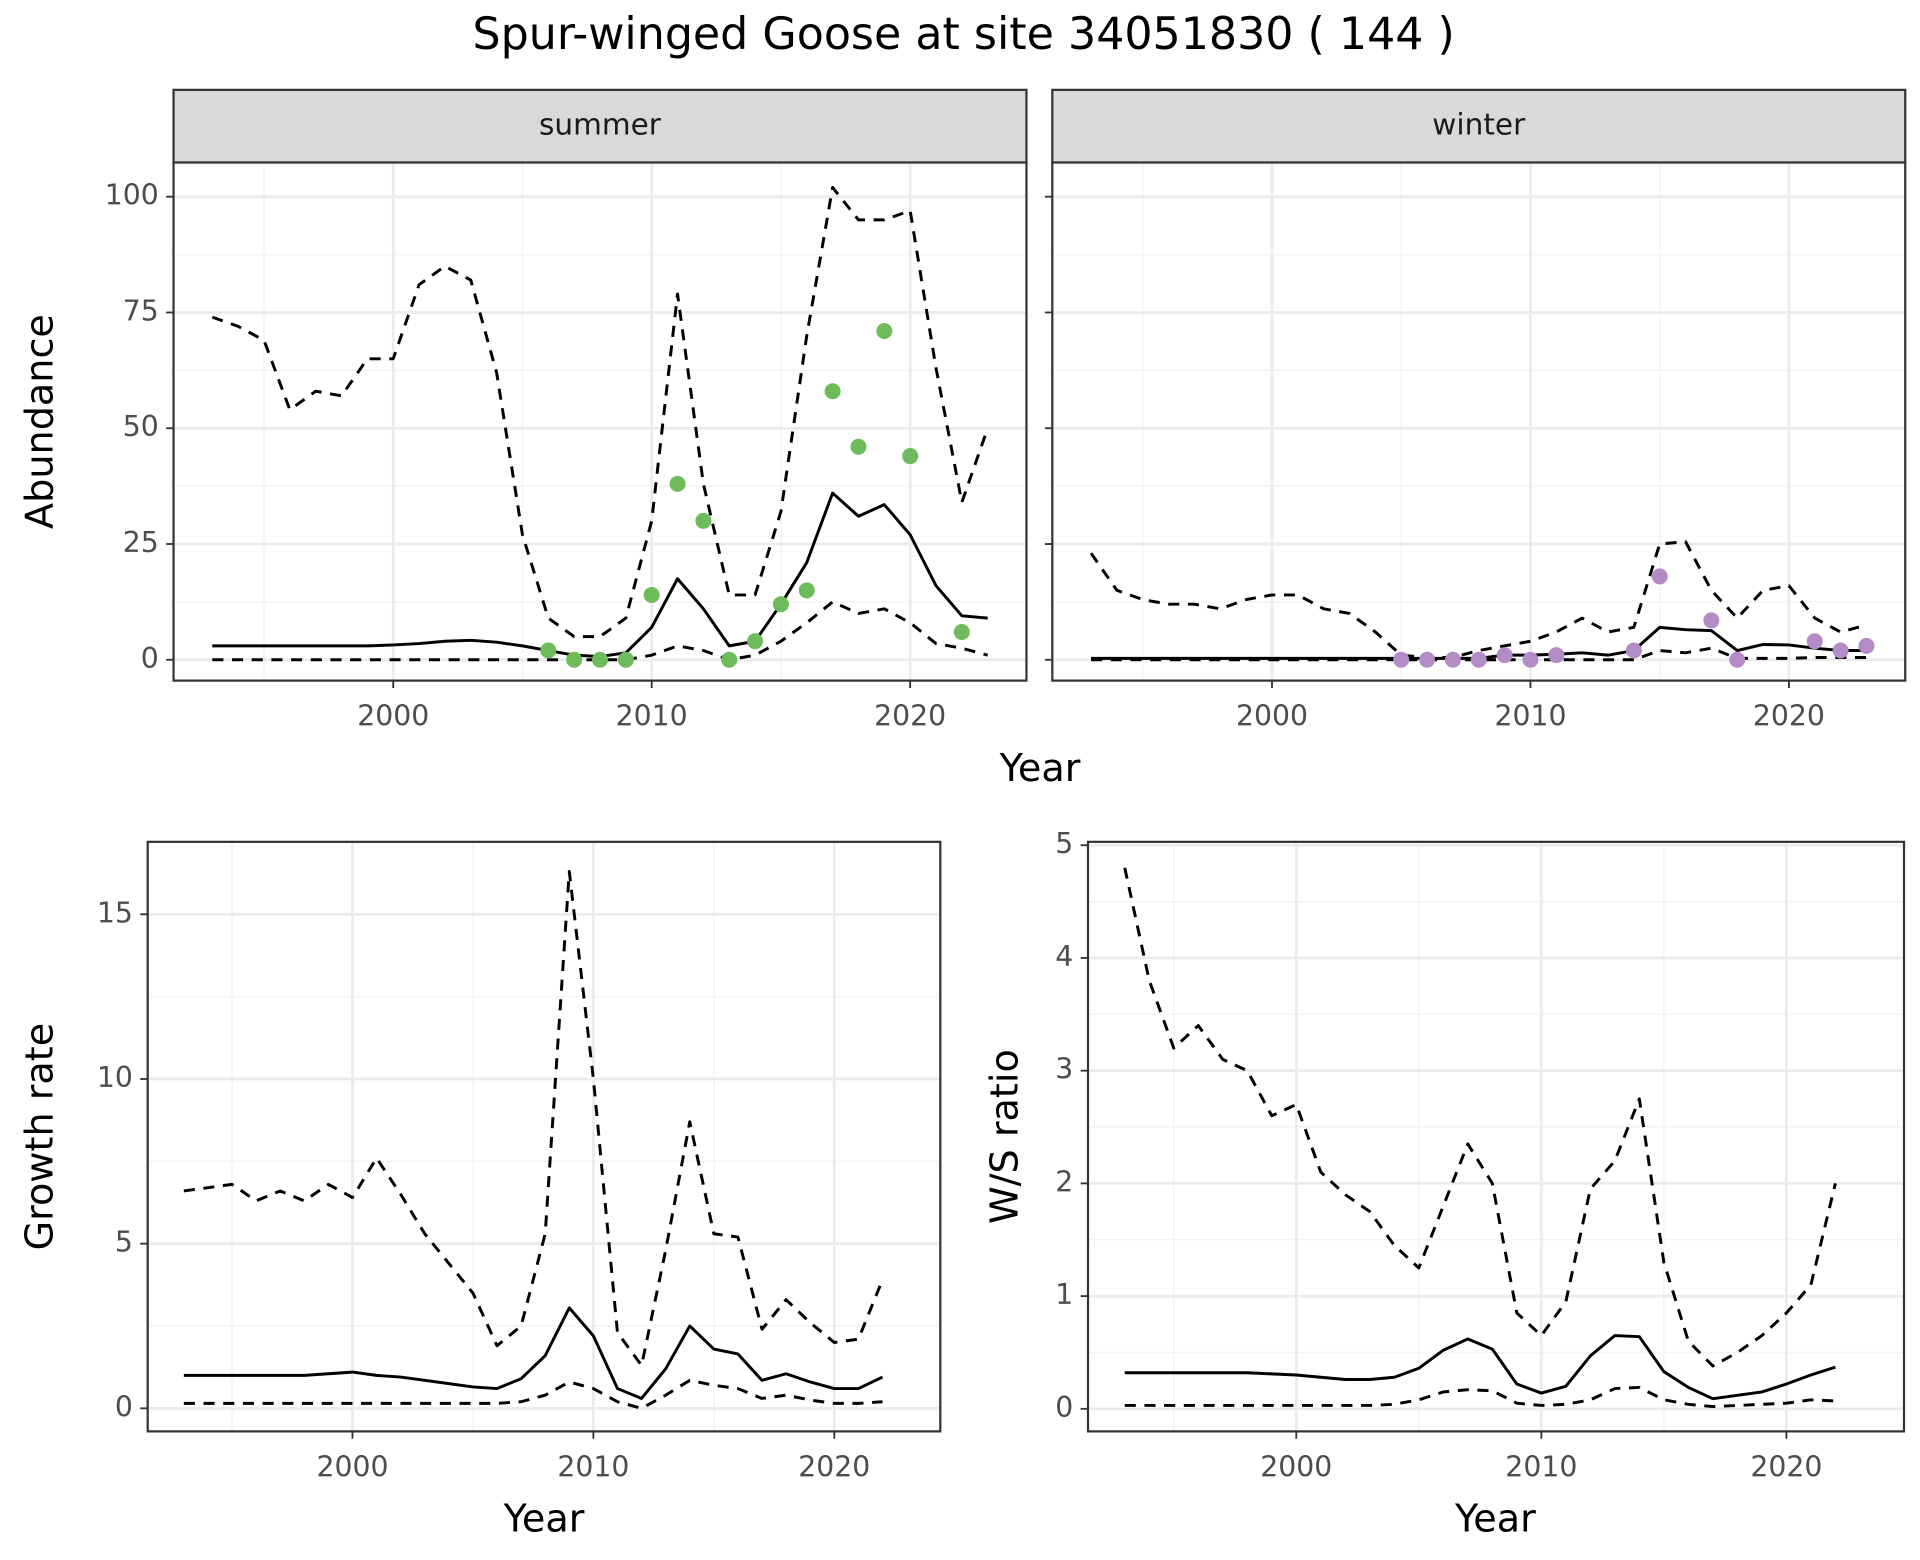 Image resolution: width=1920 pixels, height=1560 pixels. Describe the element at coordinates (39, 1137) in the screenshot. I see `y-axis-title: Growth rate` at that location.